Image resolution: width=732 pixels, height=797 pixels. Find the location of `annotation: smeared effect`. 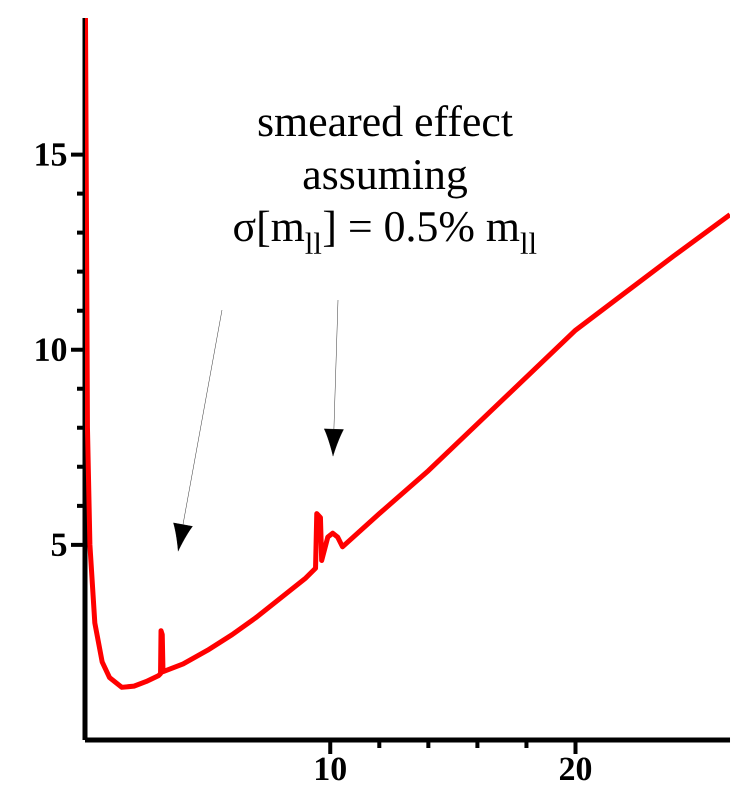

annotation: smeared effect is located at coordinates (385, 120).